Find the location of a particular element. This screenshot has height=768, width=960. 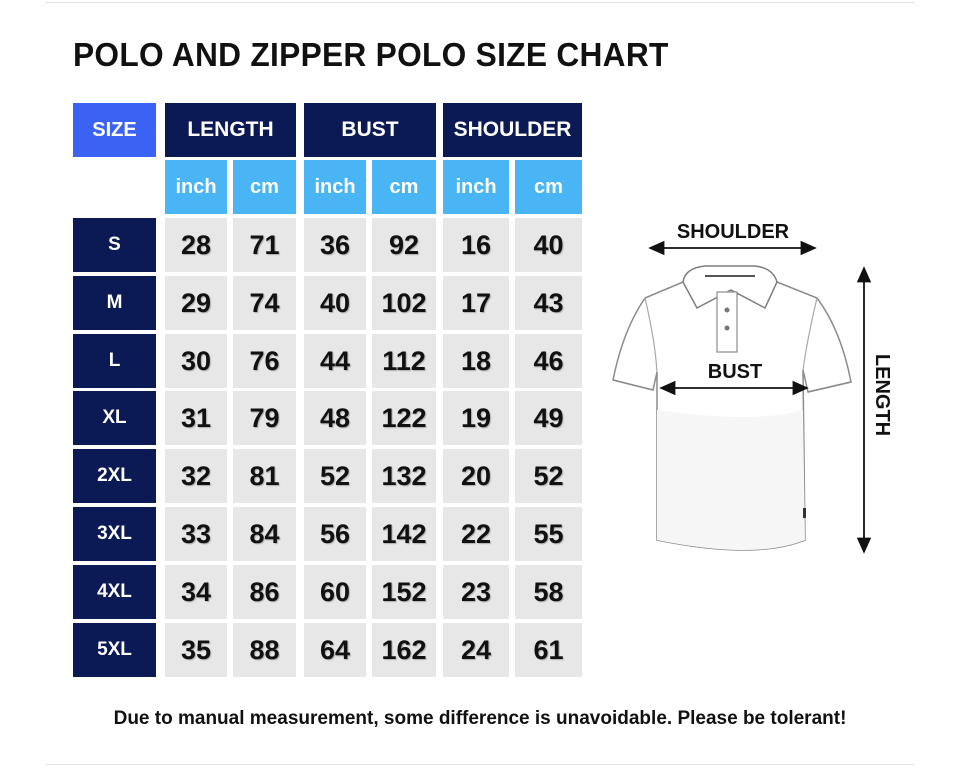

measurement-value: 48 is located at coordinates (335, 418).